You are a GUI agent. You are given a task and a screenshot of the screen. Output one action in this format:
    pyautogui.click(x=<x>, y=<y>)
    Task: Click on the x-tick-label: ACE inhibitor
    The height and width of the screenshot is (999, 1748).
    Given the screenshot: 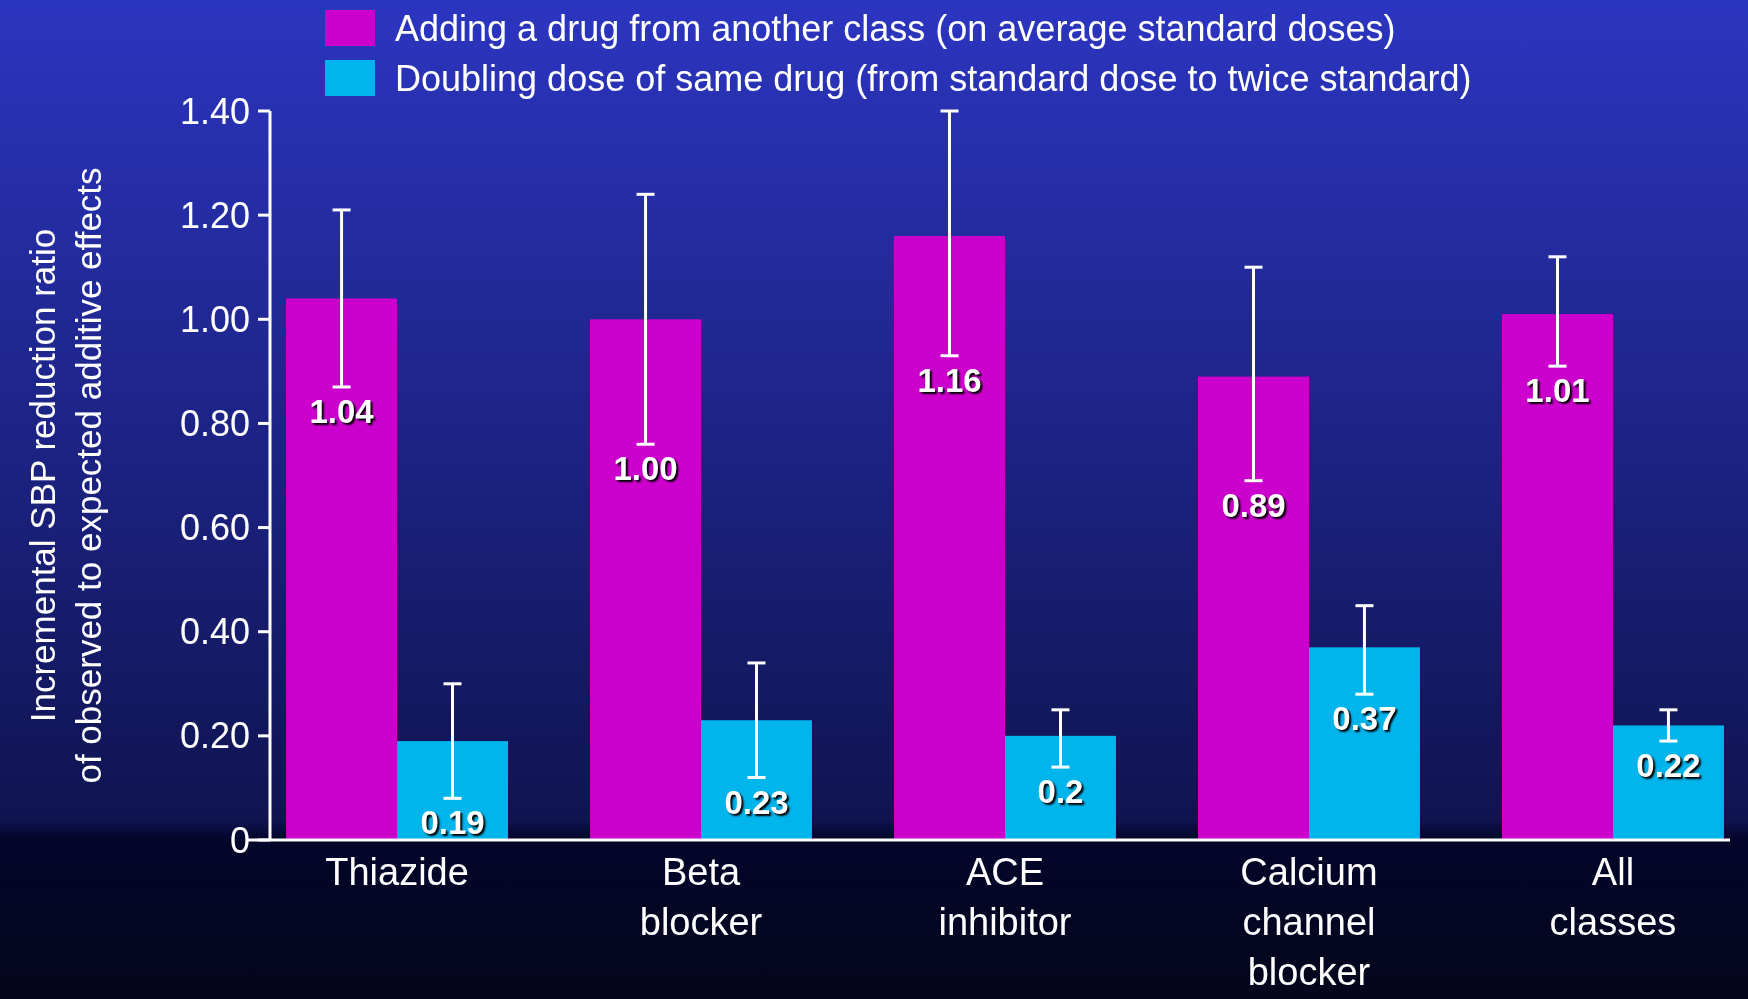 What is the action you would take?
    pyautogui.click(x=1005, y=897)
    